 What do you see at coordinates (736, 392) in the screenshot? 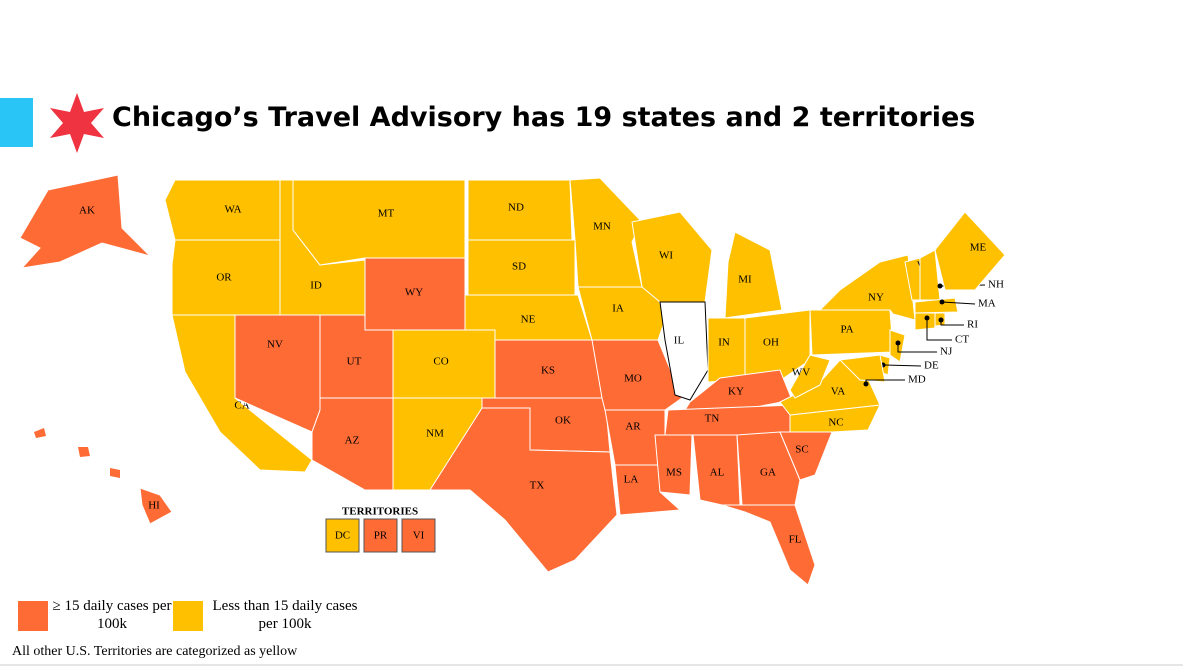
I see `state-label: KY` at bounding box center [736, 392].